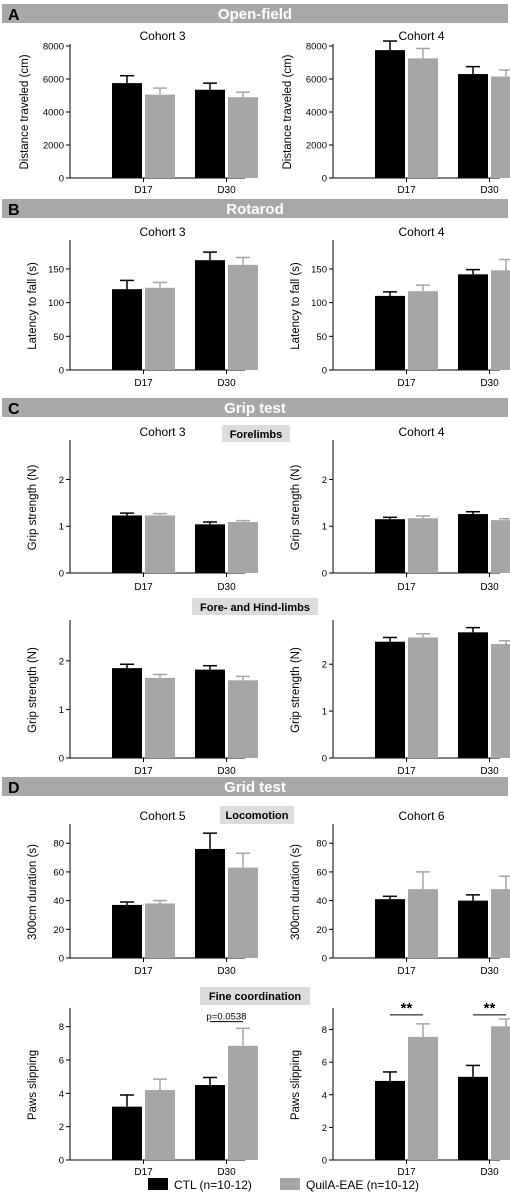  I want to click on chart-title: Cohort 4, so click(421, 36).